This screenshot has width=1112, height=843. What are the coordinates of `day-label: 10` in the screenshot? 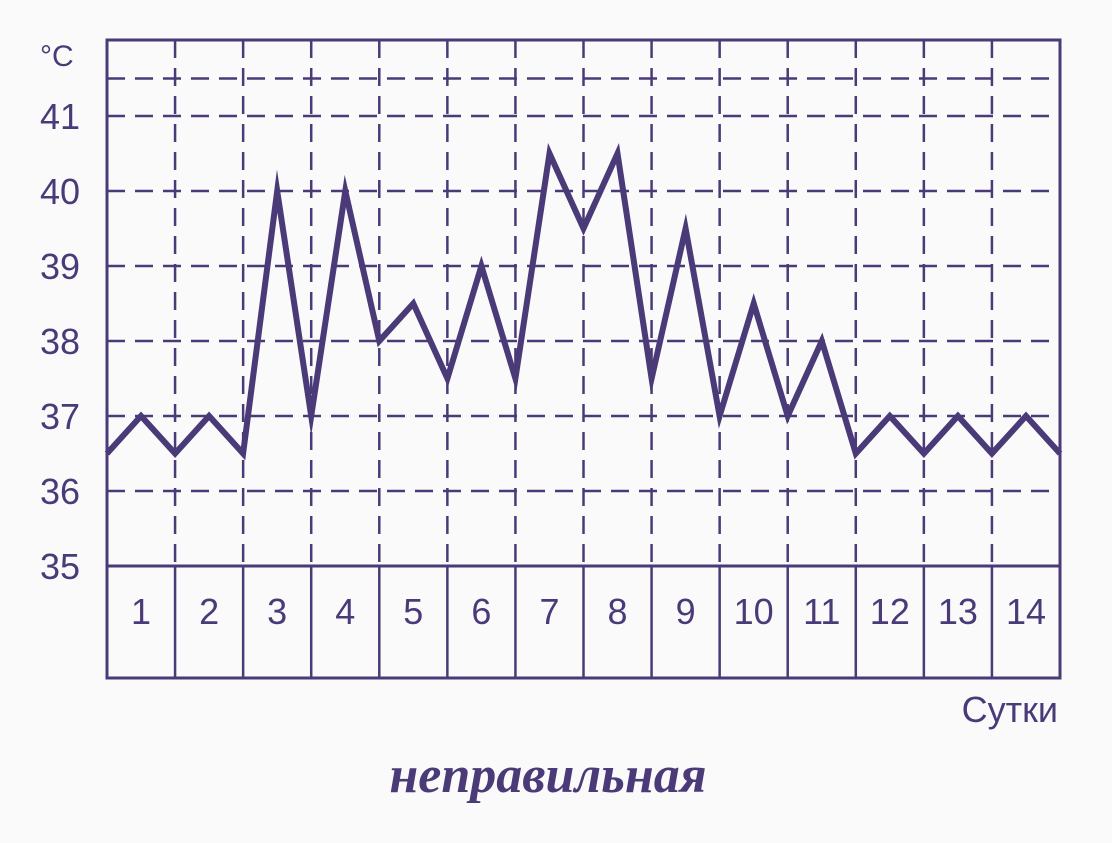 It's located at (754, 611).